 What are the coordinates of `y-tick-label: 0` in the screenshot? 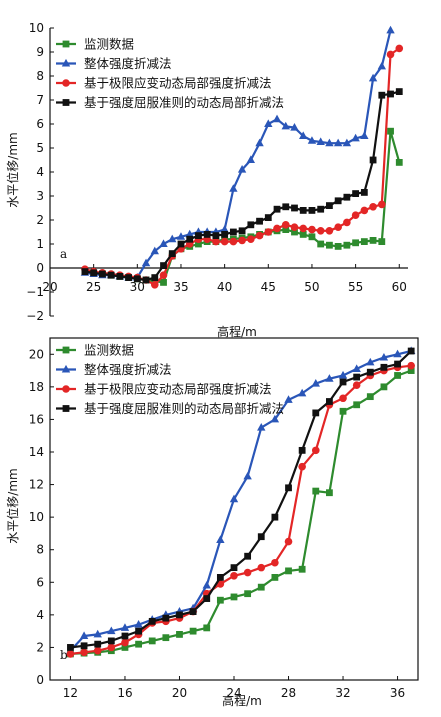 It's located at (40, 680).